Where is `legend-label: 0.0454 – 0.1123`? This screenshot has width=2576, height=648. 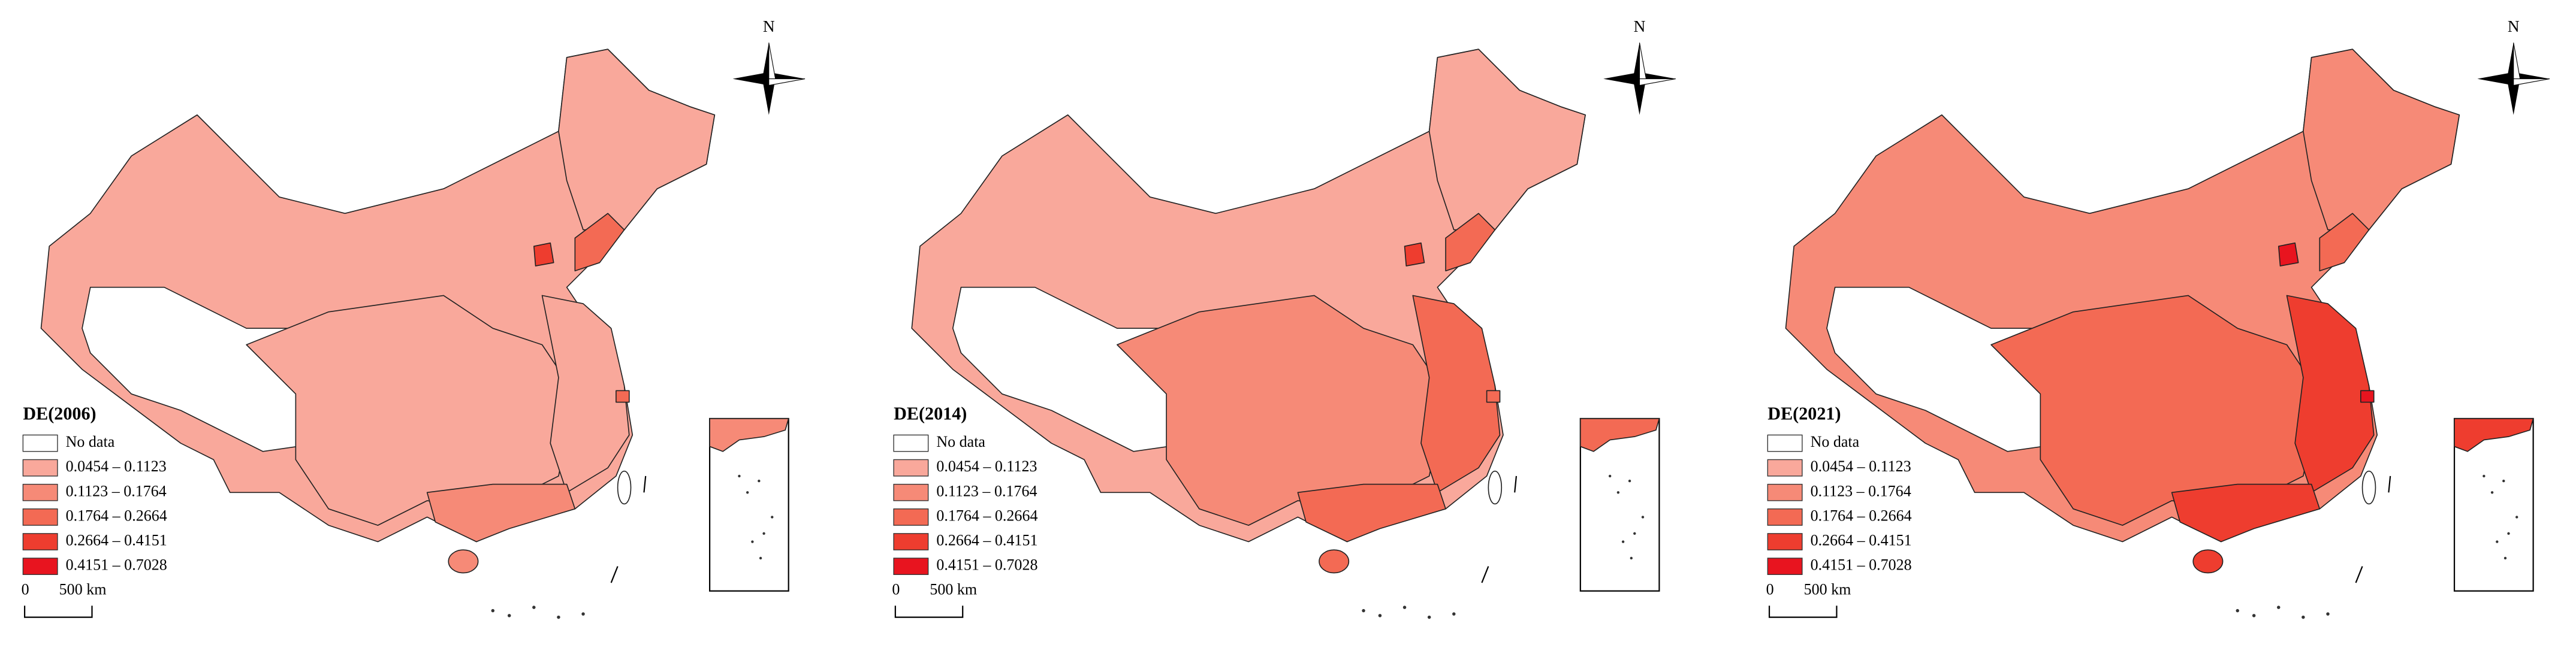
legend-label: 0.0454 – 0.1123 is located at coordinates (1861, 467).